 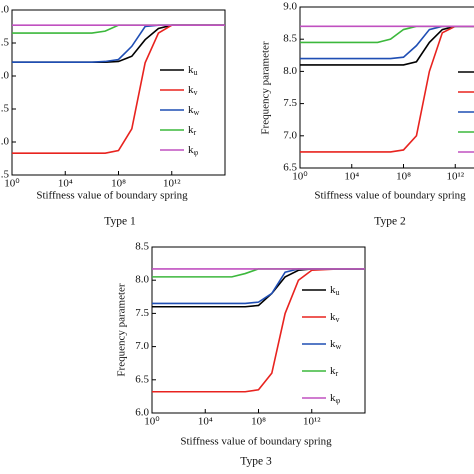 I want to click on plot-frame, so click(x=386, y=87).